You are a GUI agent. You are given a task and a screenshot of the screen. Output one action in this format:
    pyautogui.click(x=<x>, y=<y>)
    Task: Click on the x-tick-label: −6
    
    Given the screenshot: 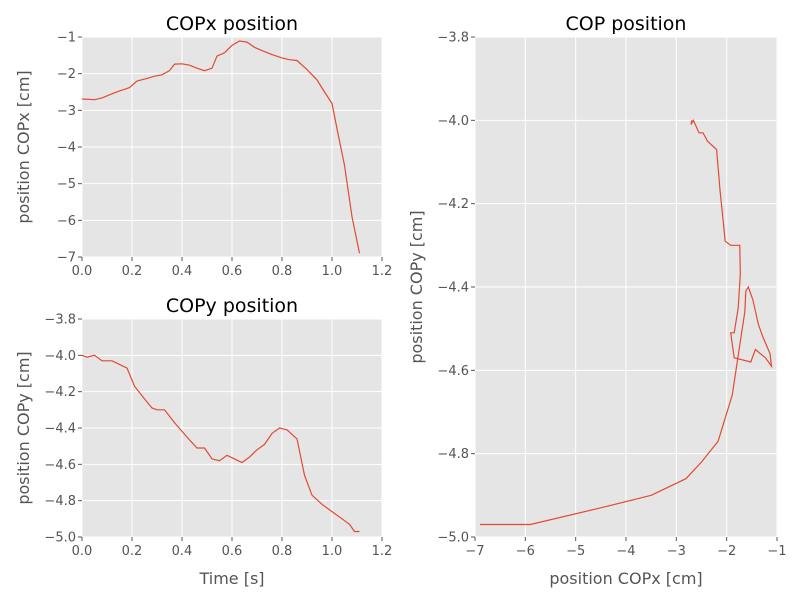 What is the action you would take?
    pyautogui.click(x=525, y=551)
    